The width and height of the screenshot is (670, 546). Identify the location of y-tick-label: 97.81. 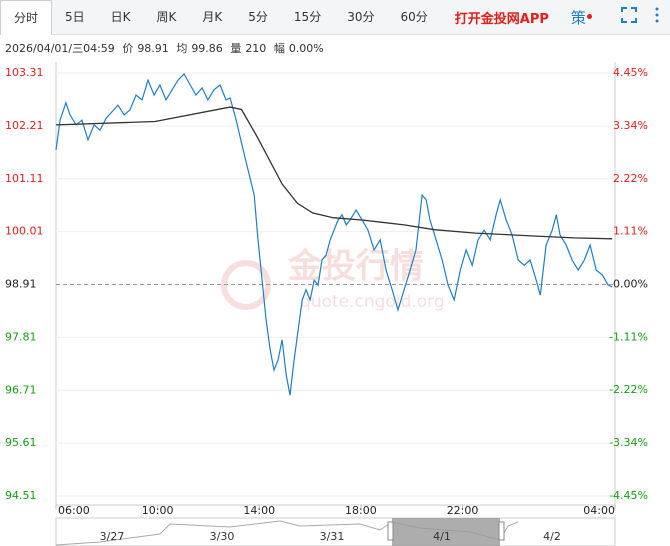
(21, 336).